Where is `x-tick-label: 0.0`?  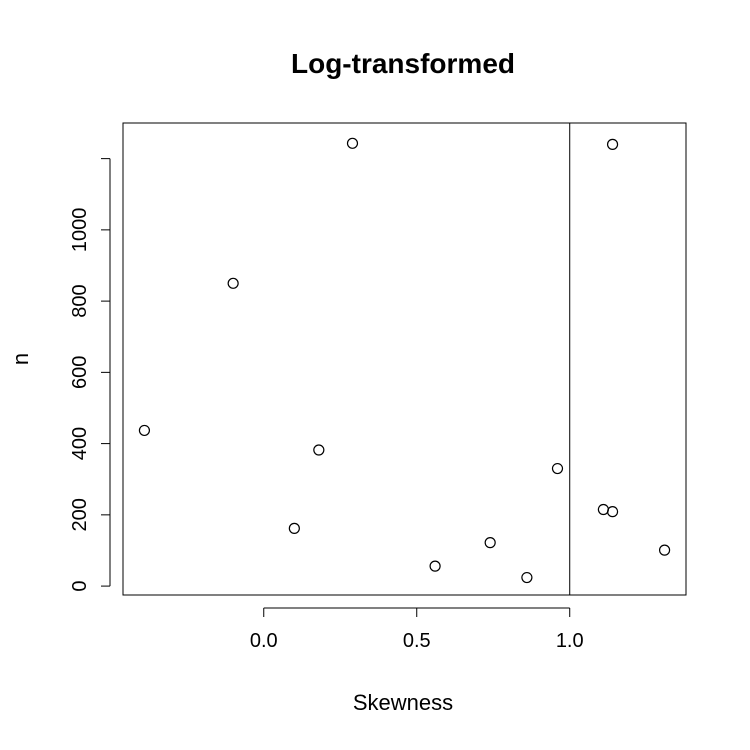 x-tick-label: 0.0 is located at coordinates (264, 641).